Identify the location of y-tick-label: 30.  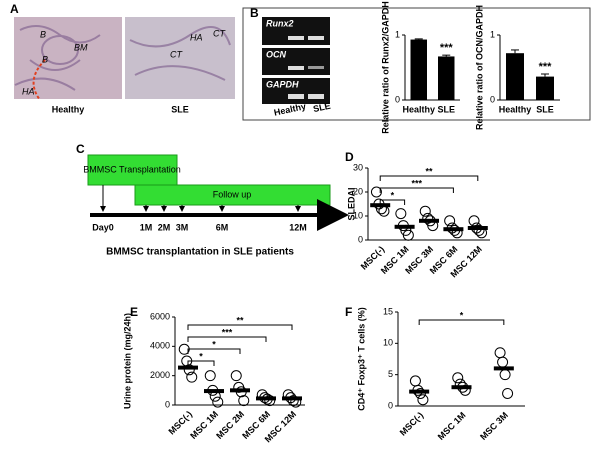
(358, 167).